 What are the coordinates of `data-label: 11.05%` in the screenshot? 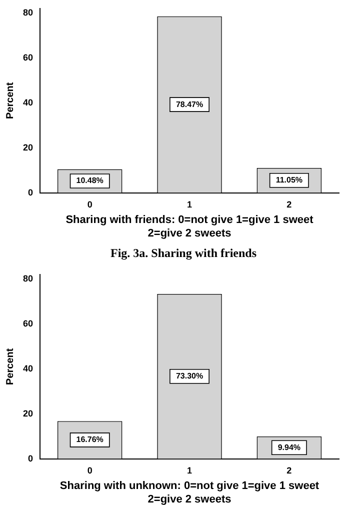 It's located at (289, 180).